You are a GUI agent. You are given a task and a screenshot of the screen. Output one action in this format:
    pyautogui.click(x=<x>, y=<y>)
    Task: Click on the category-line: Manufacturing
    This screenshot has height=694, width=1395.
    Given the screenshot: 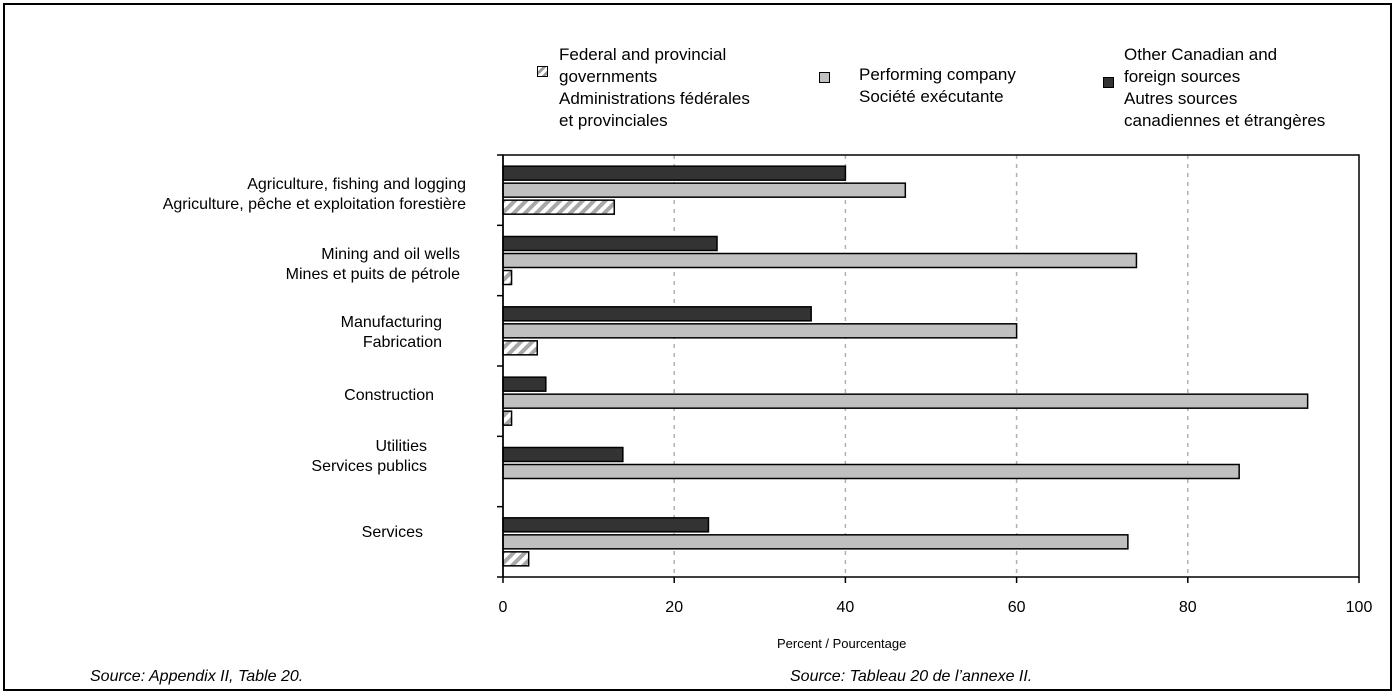 What is the action you would take?
    pyautogui.click(x=391, y=322)
    